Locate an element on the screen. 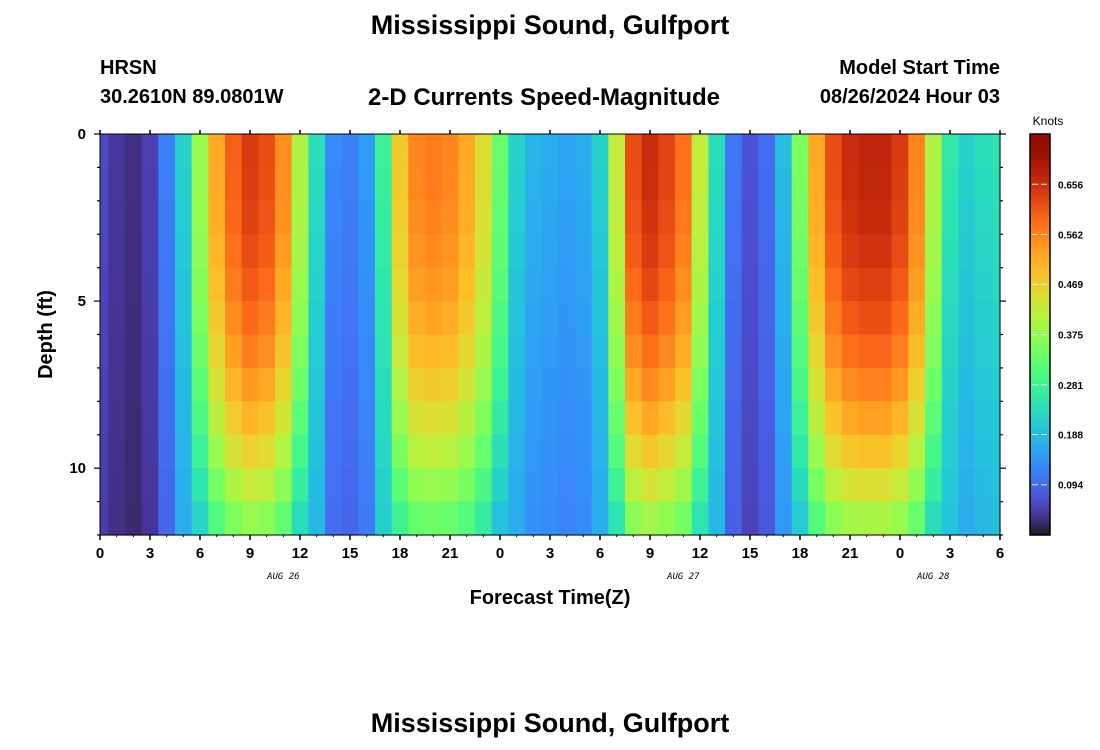  colorbar-tick-label: 0.375 is located at coordinates (1070, 336).